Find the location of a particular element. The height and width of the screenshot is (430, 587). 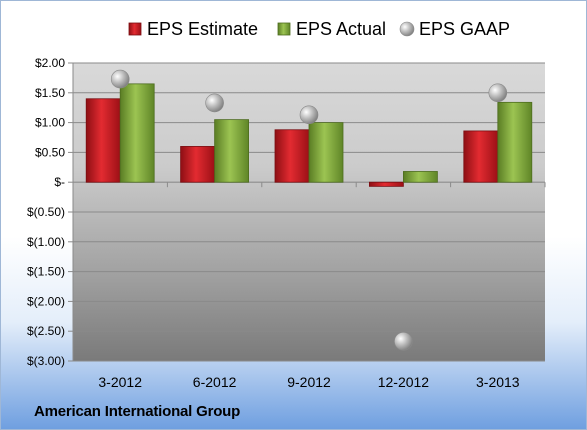

y-tick-label: $(1.00) is located at coordinates (46, 242).